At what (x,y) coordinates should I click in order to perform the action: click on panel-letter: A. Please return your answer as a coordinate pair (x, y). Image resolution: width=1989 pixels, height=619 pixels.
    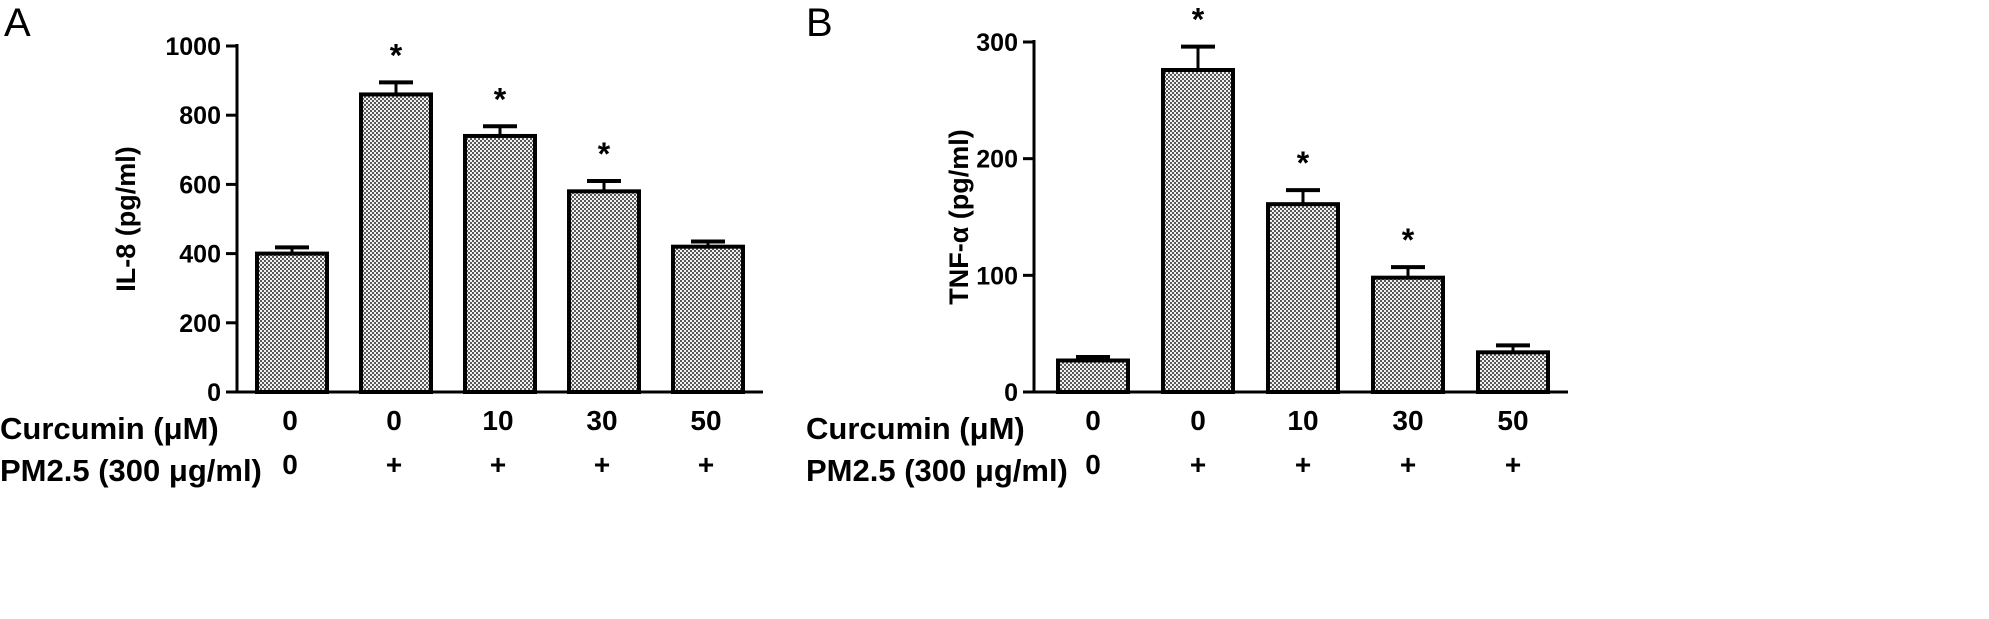
    Looking at the image, I should click on (17, 23).